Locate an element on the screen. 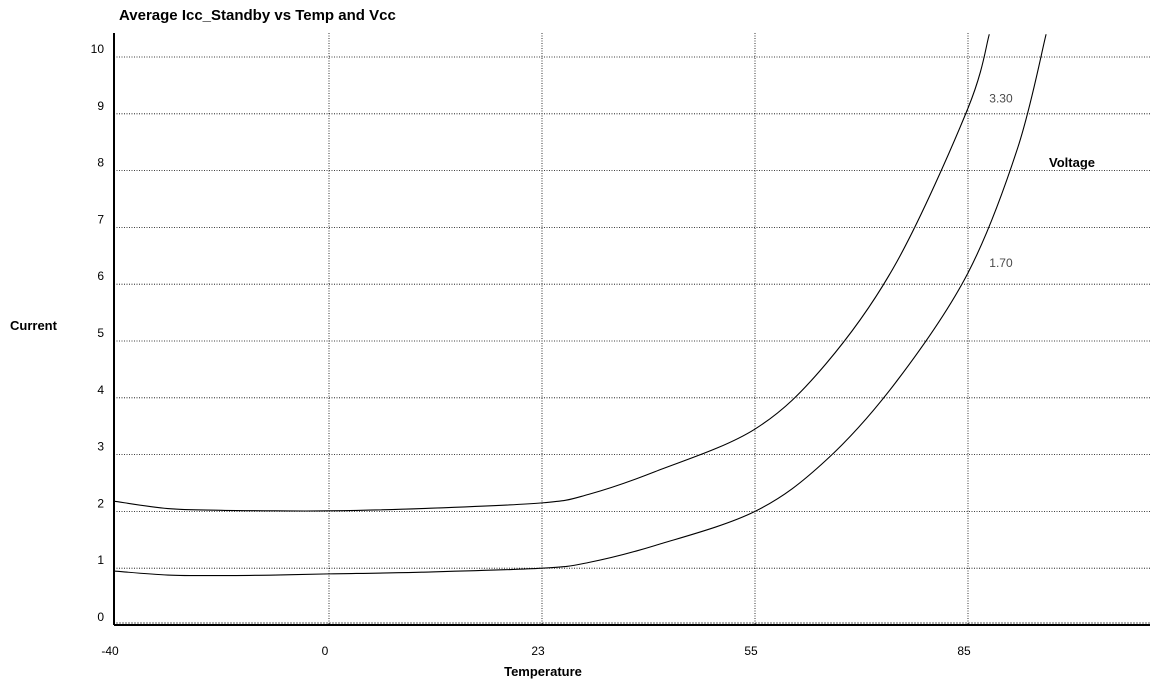 This screenshot has height=685, width=1150. series-label-1.70: 1.70 is located at coordinates (1001, 263).